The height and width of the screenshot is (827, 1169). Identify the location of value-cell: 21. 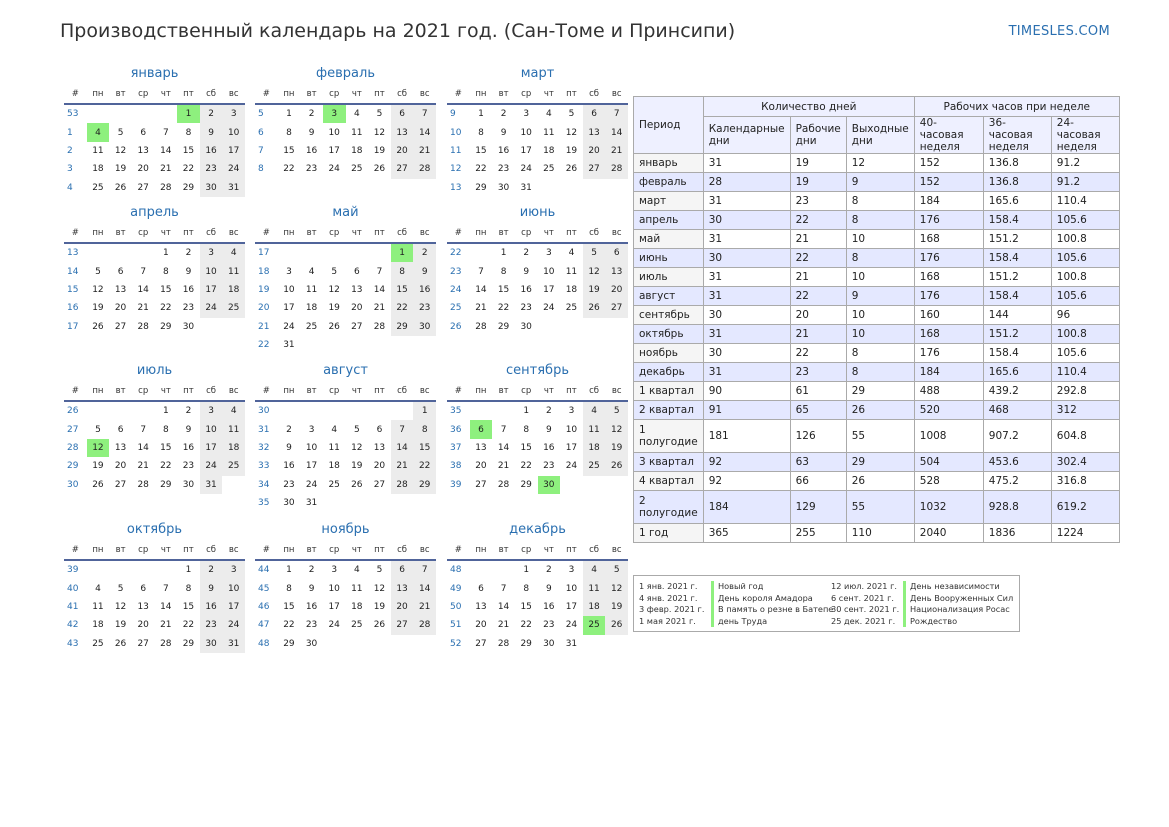
(818, 239).